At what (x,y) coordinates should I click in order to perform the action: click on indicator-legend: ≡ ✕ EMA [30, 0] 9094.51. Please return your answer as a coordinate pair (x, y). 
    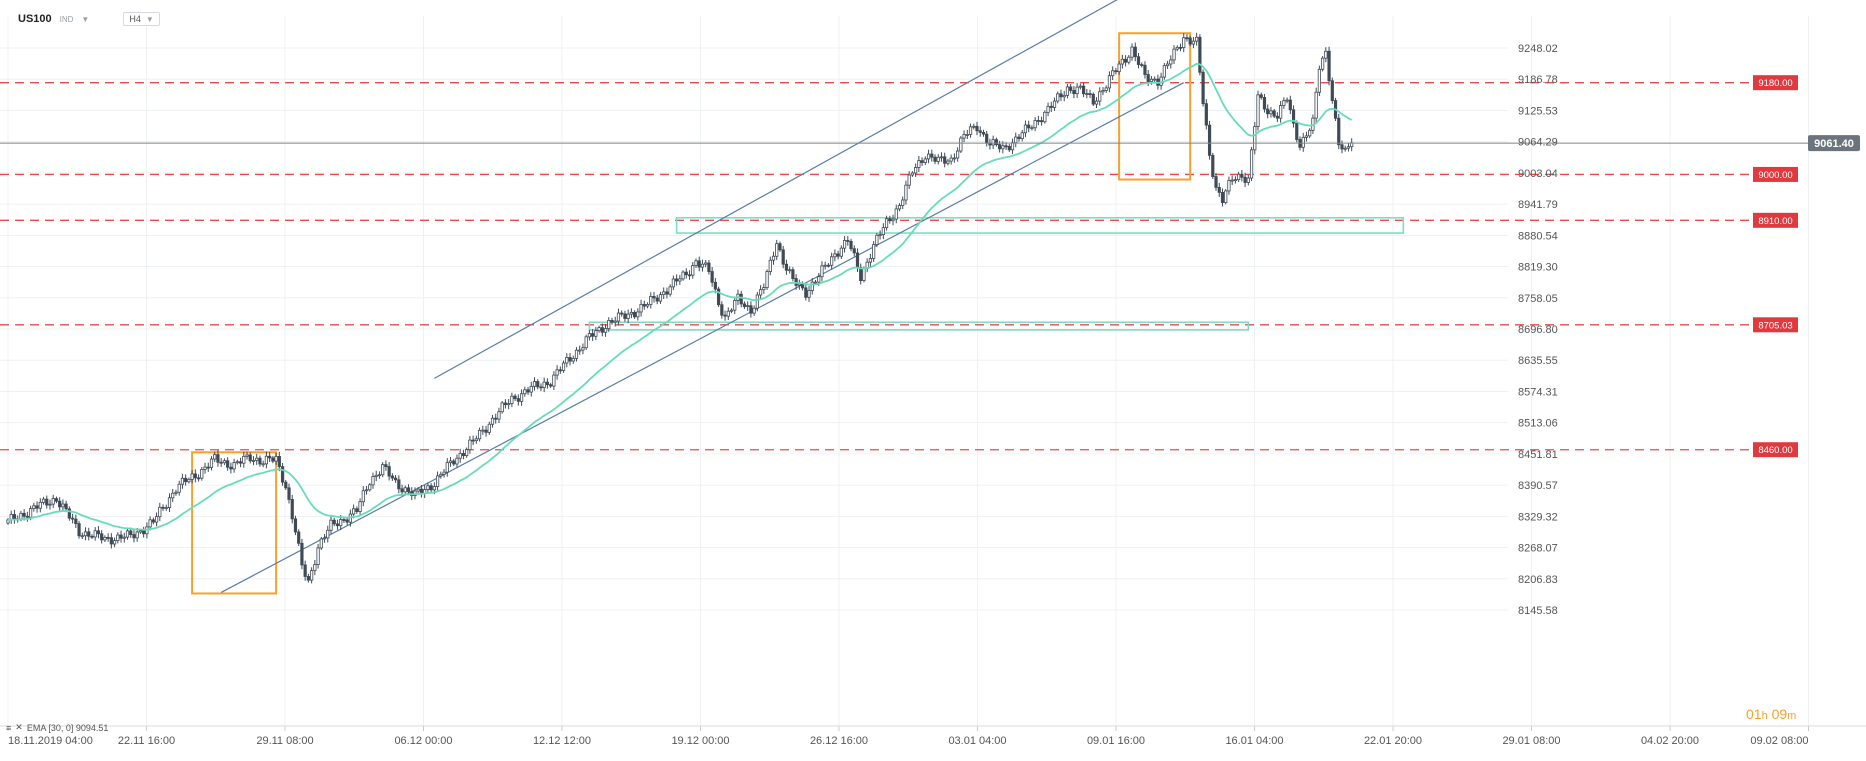
    Looking at the image, I should click on (57, 727).